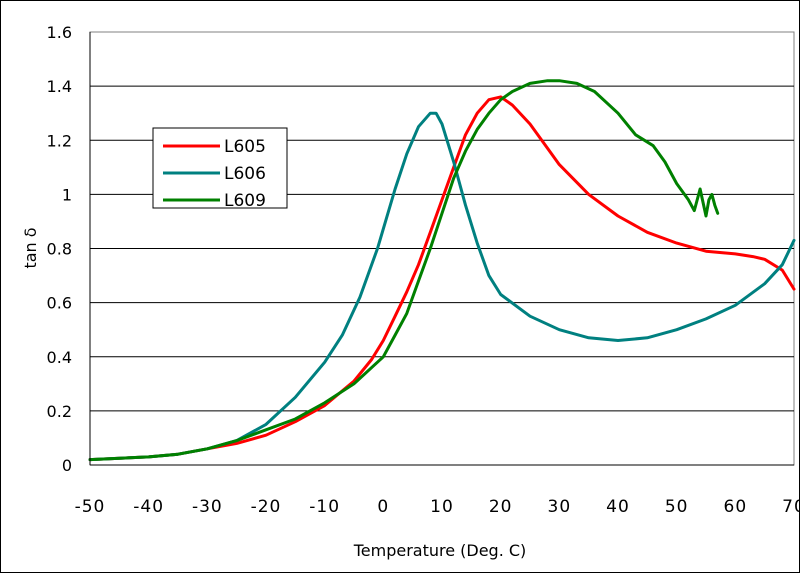  What do you see at coordinates (266, 507) in the screenshot?
I see `x-tick-label: -20` at bounding box center [266, 507].